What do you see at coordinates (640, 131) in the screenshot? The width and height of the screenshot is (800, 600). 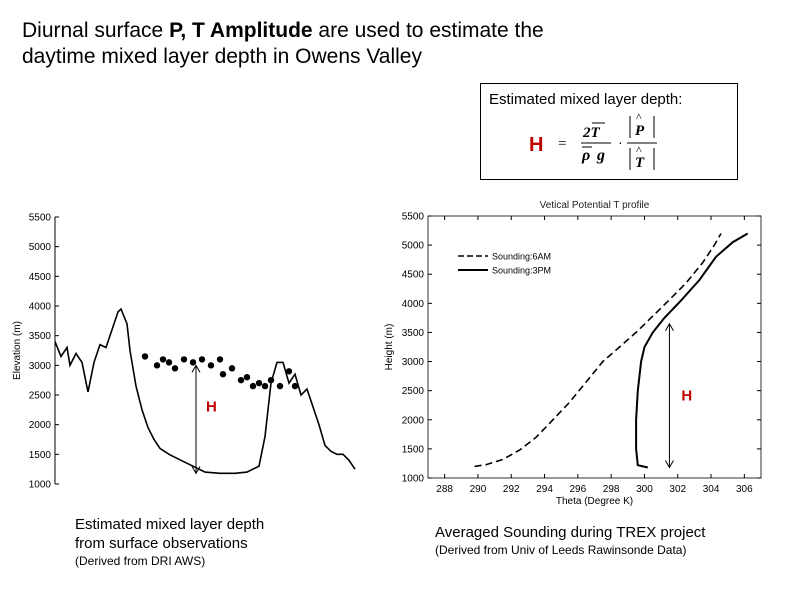 I see `formula-p: P` at bounding box center [640, 131].